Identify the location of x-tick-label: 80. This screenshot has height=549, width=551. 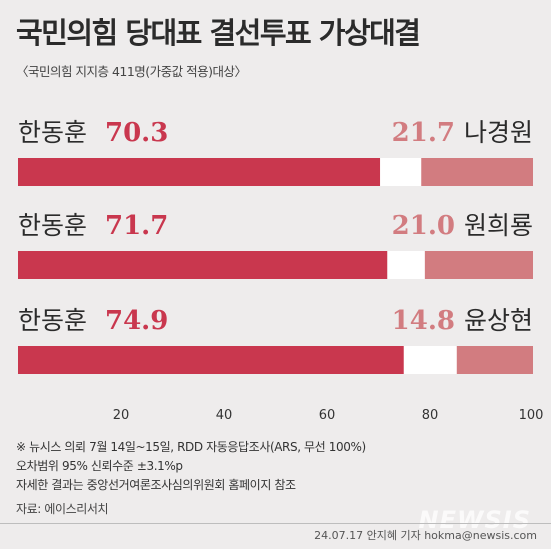
(430, 415).